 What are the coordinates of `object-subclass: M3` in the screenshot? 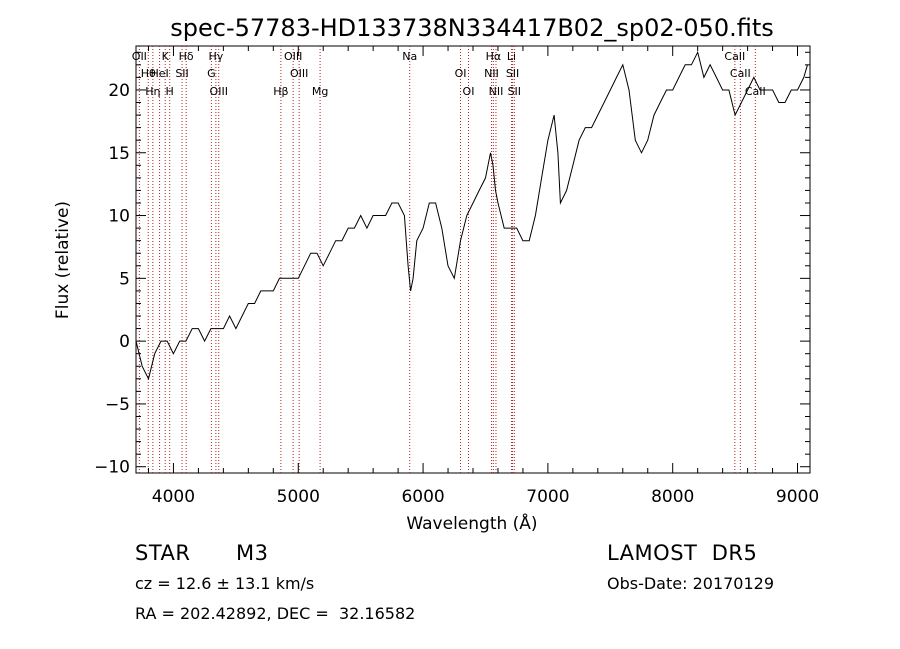 It's located at (252, 553).